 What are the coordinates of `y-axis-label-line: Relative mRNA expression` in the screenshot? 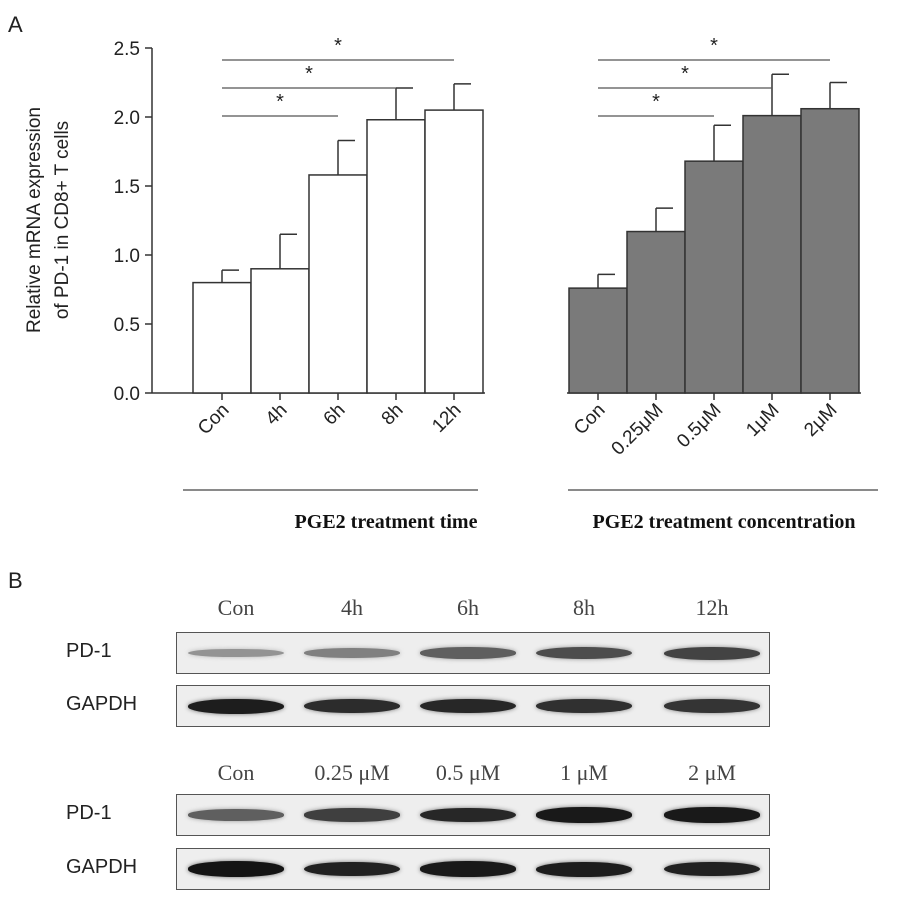 It's located at (34, 220).